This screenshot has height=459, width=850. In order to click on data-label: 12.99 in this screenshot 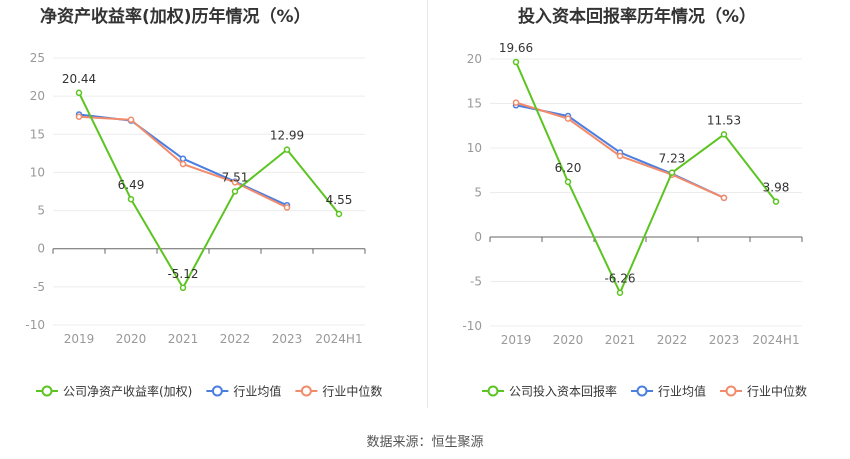, I will do `click(287, 136)`.